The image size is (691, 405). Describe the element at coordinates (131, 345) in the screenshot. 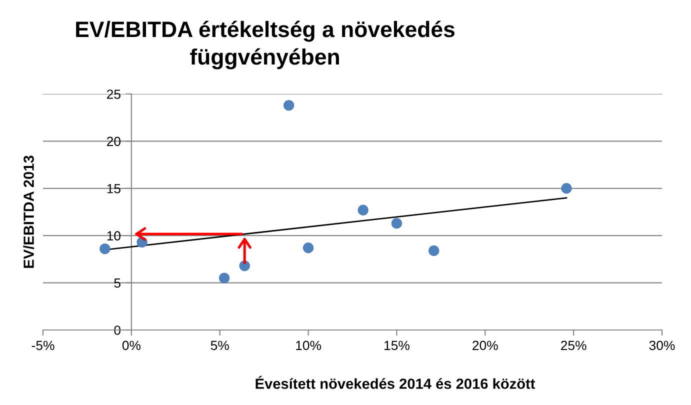

I see `x-tick-label: 0%` at that location.